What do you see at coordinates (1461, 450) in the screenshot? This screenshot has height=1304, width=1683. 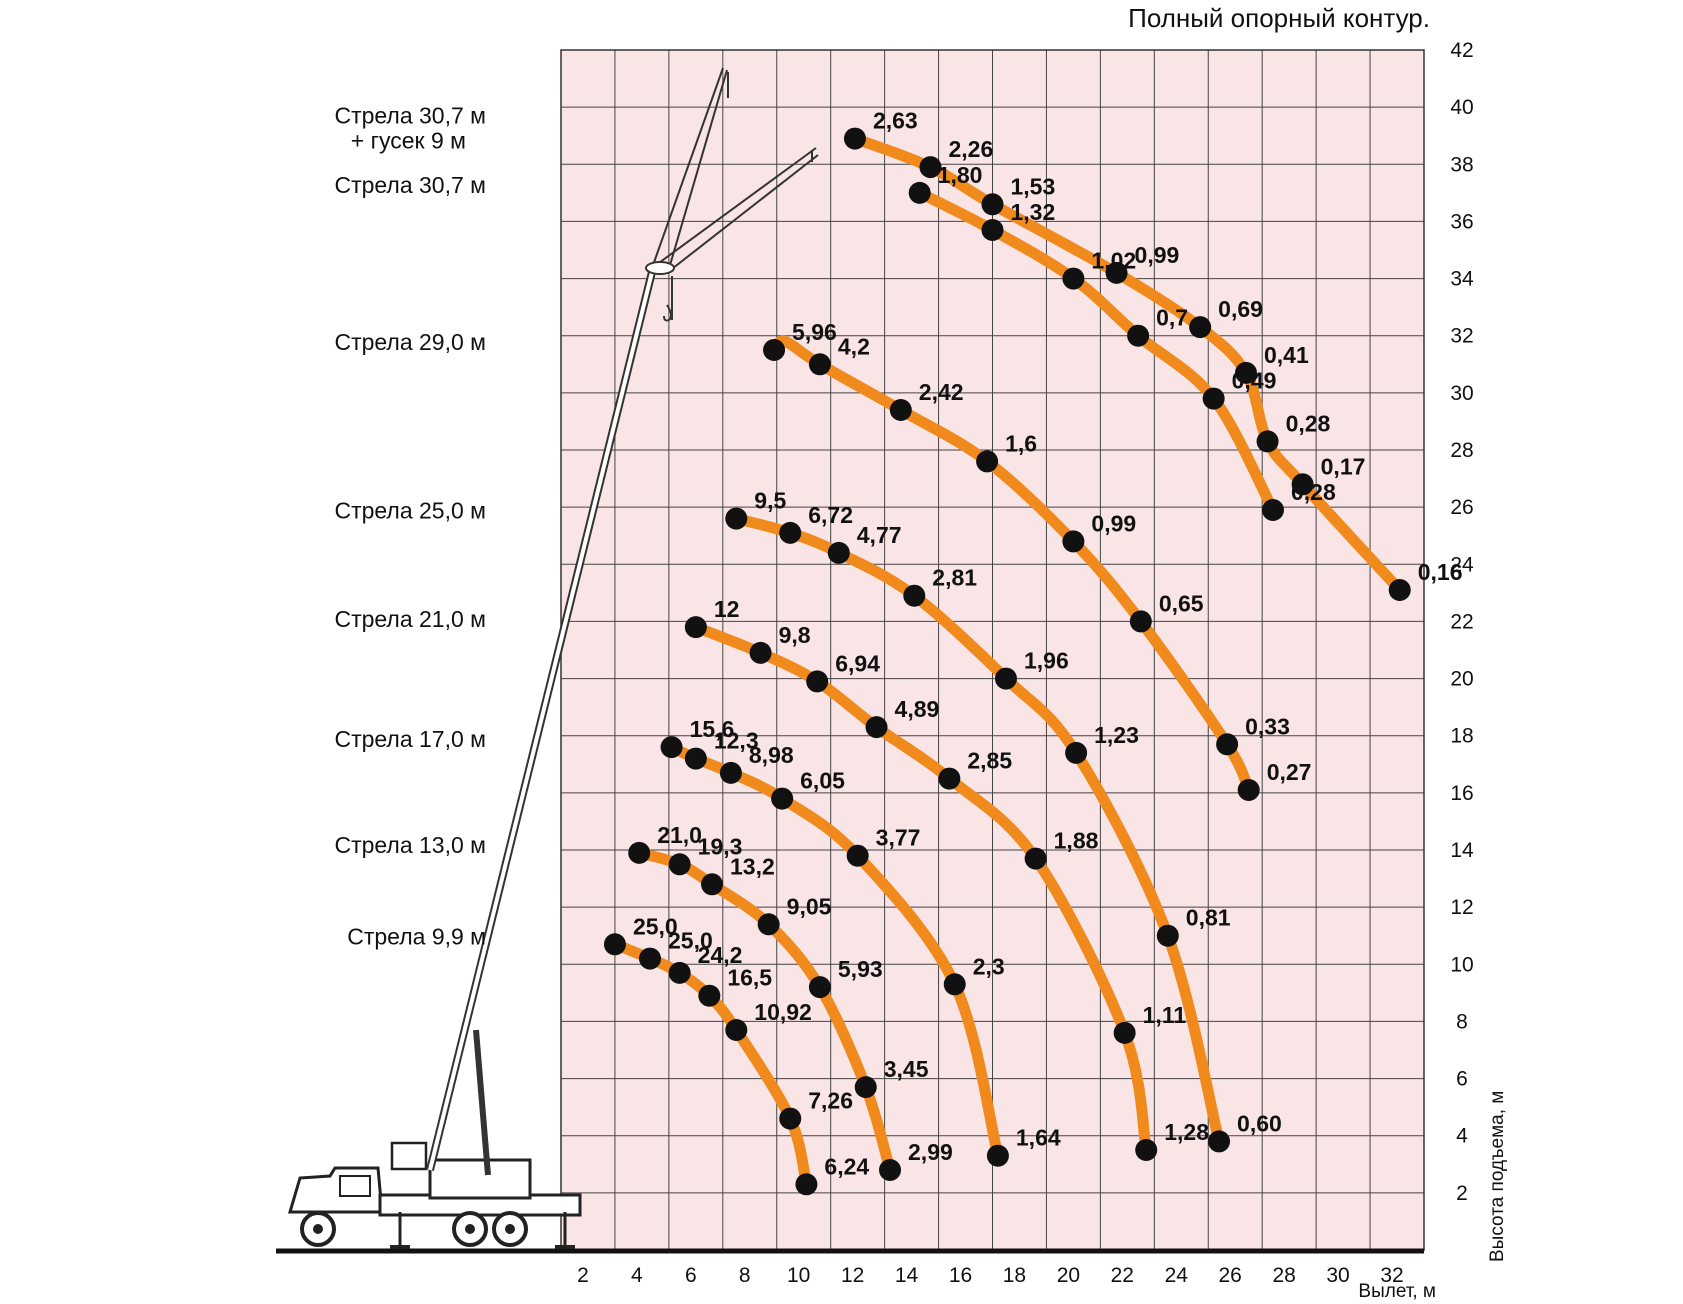 I see `y-tick-label: 28` at bounding box center [1461, 450].